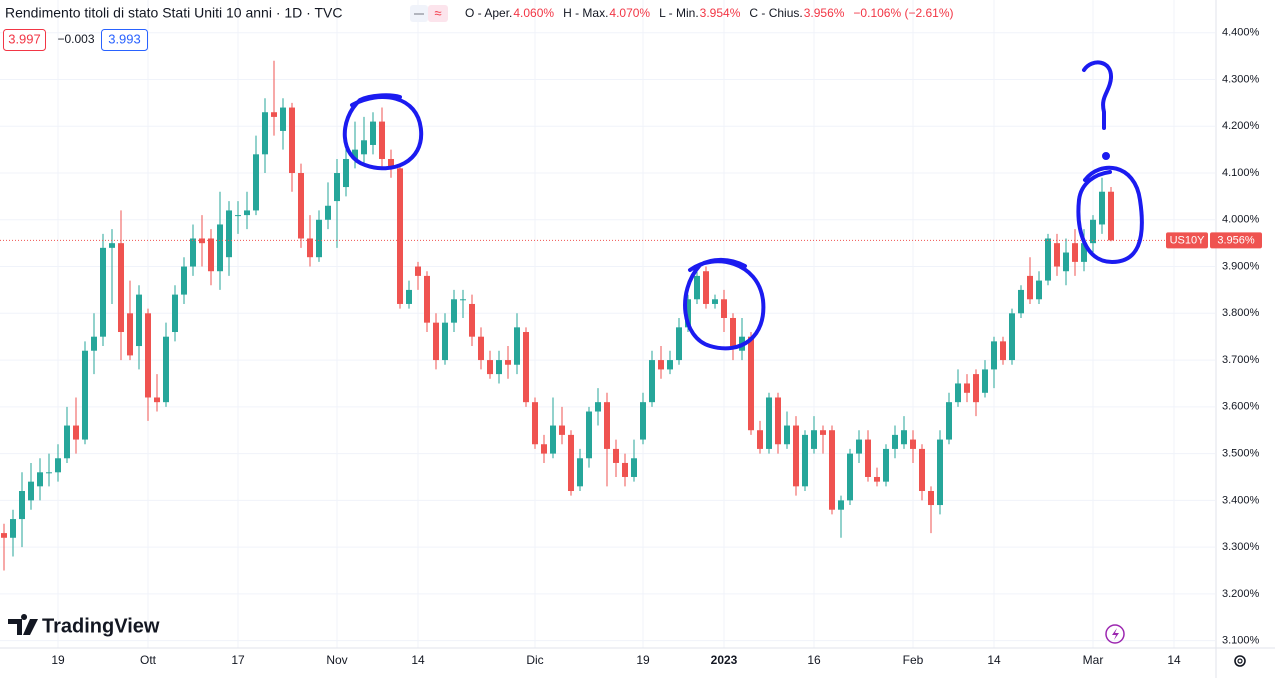 This screenshot has height=678, width=1275. What do you see at coordinates (724, 660) in the screenshot?
I see `x-tick-label: 2023` at bounding box center [724, 660].